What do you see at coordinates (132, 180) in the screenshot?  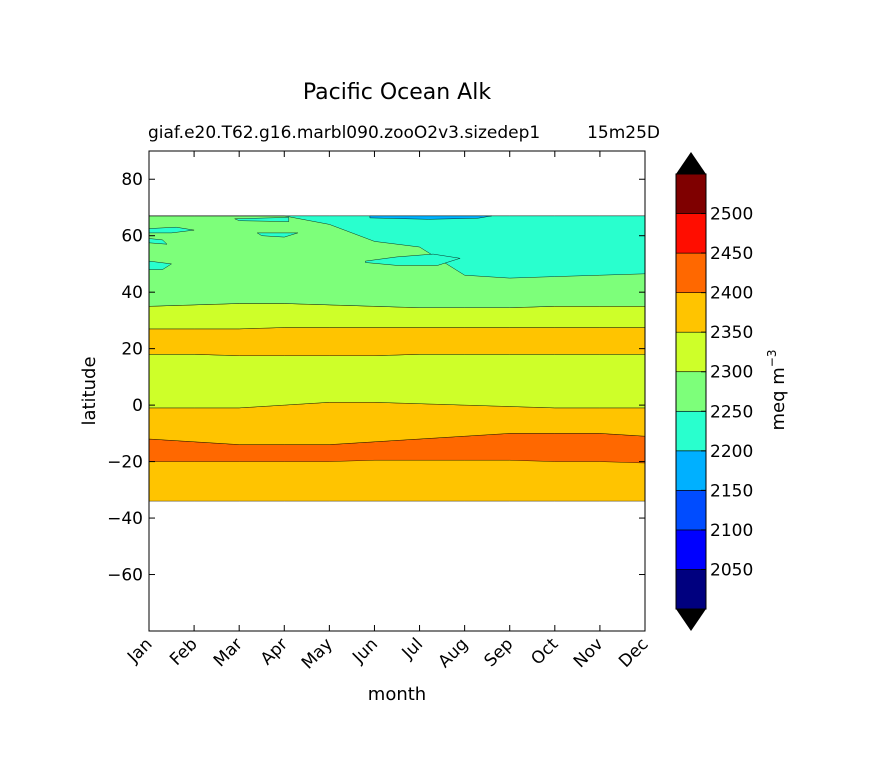 I see `y-tick-label: 80` at bounding box center [132, 180].